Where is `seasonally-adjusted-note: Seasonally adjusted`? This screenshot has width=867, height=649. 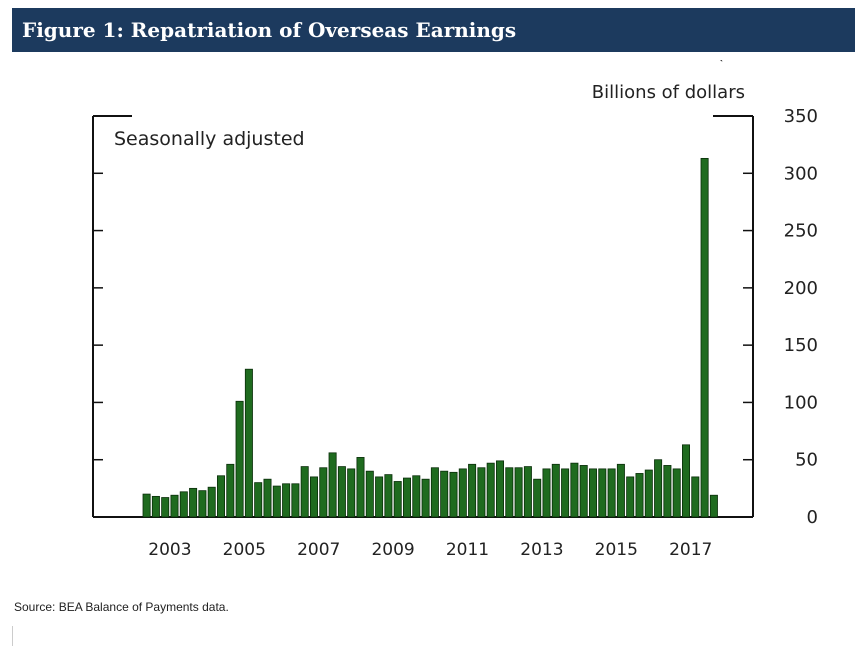
seasonally-adjusted-note: Seasonally adjusted is located at coordinates (209, 139).